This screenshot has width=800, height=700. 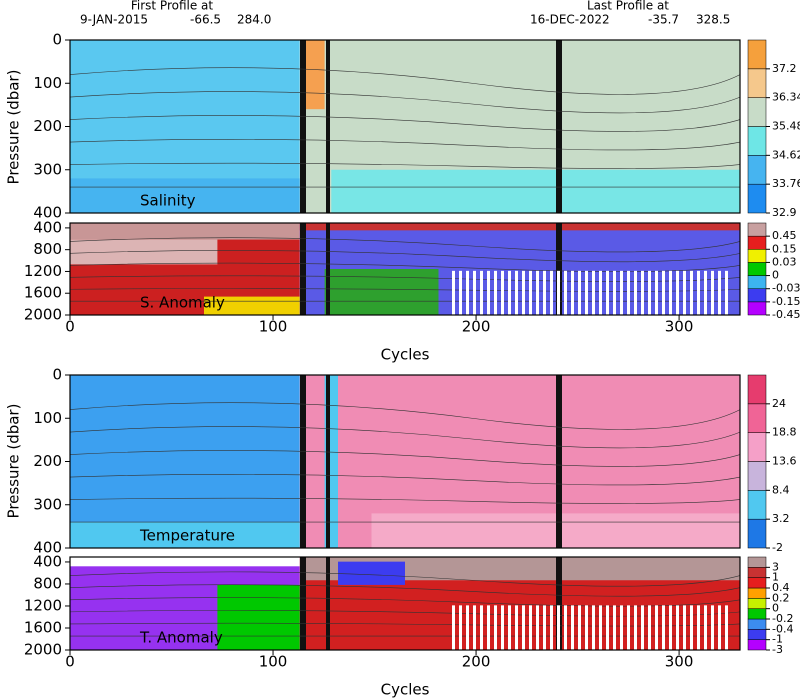 I want to click on colorbar-label: -3, so click(x=777, y=649).